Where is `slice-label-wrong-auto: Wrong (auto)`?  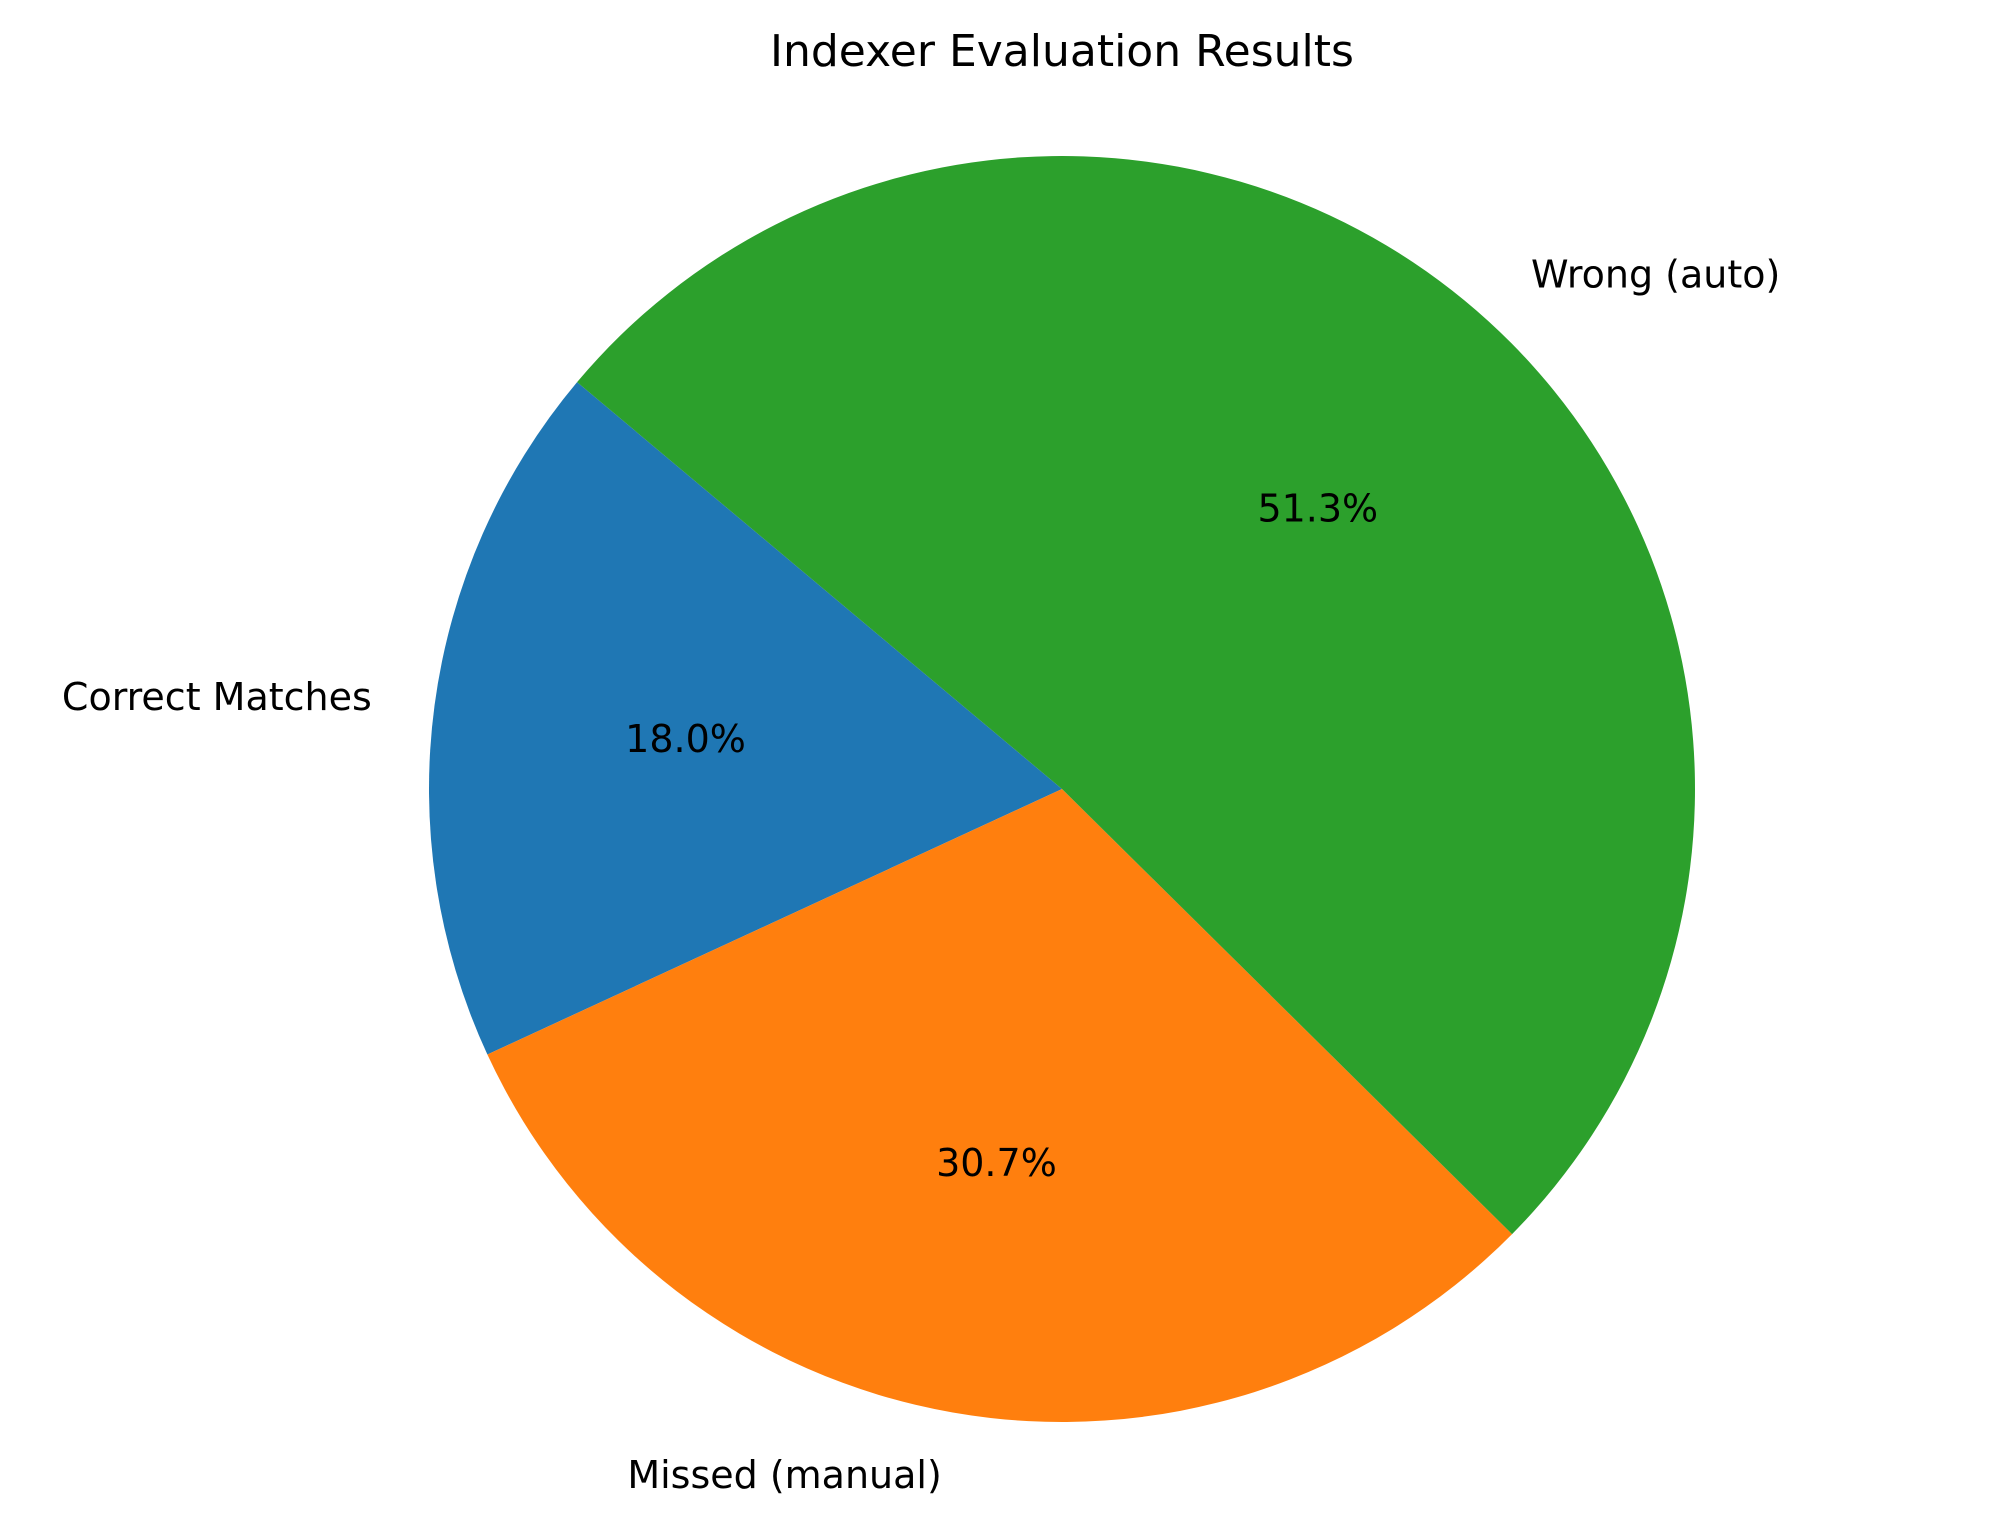
slice-label-wrong-auto: Wrong (auto) is located at coordinates (1655, 274).